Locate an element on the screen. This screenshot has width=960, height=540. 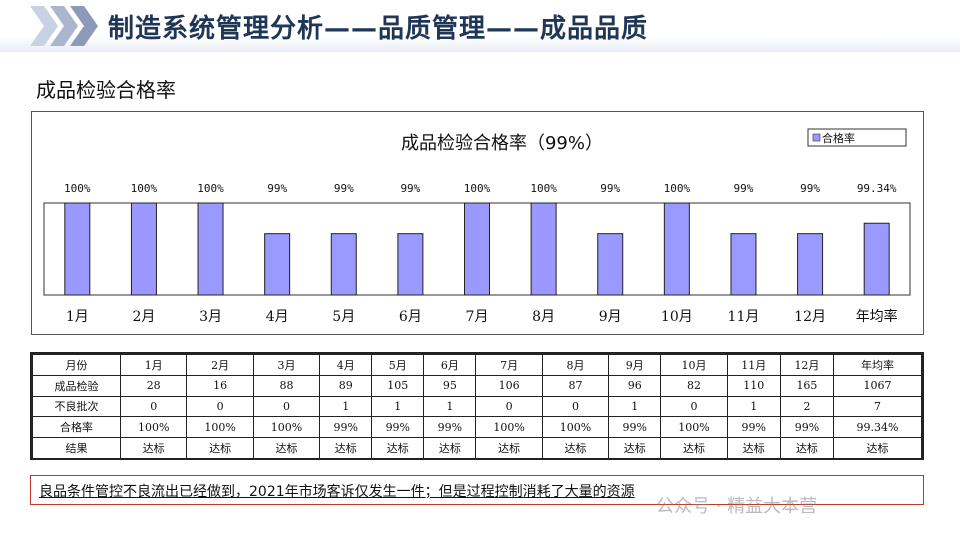
table-cell: 11月 is located at coordinates (753, 365).